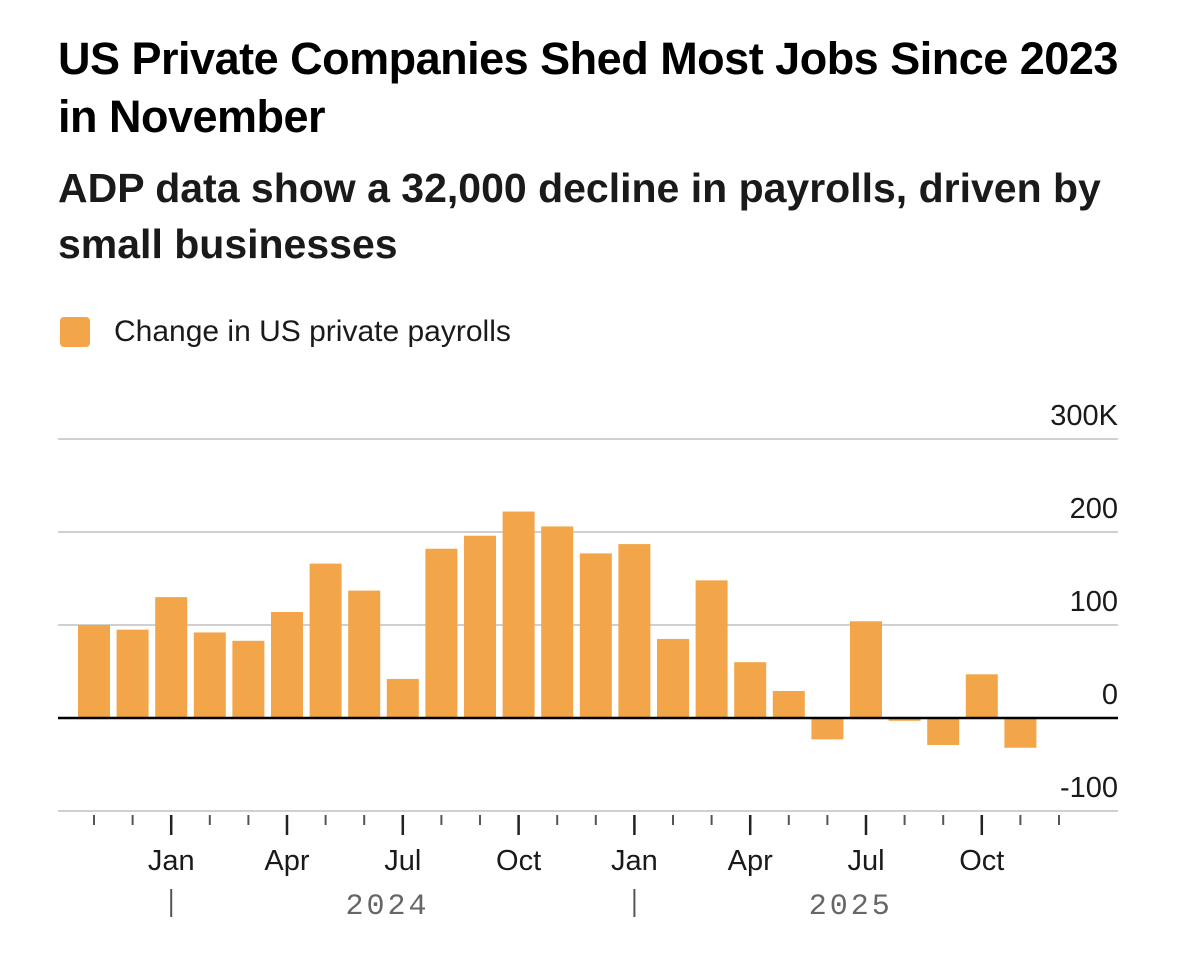 The height and width of the screenshot is (975, 1200). I want to click on y-tick-label: 200, so click(1094, 509).